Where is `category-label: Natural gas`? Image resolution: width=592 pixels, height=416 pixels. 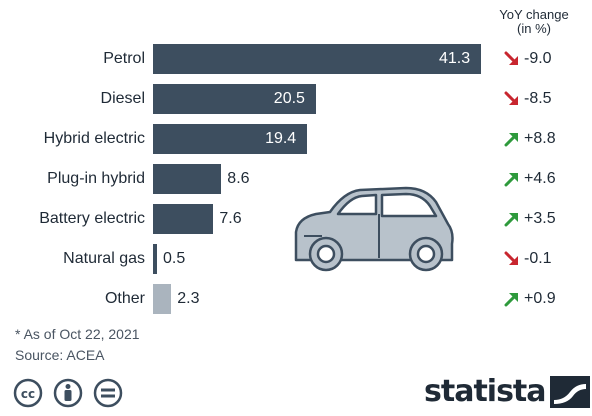
category-label: Natural gas is located at coordinates (104, 258).